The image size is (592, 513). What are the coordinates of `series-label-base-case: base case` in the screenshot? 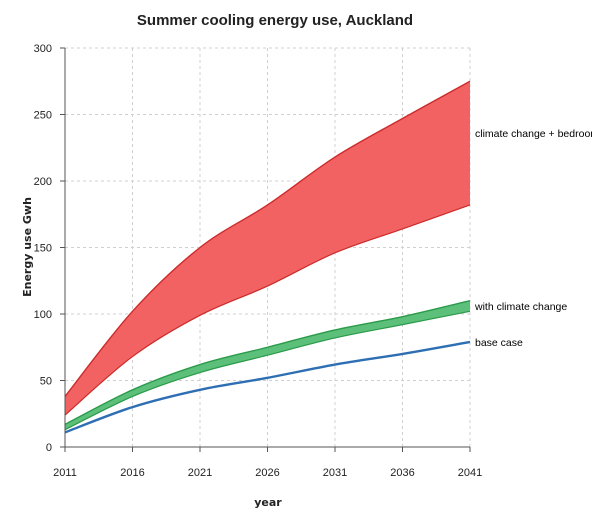 It's located at (499, 343).